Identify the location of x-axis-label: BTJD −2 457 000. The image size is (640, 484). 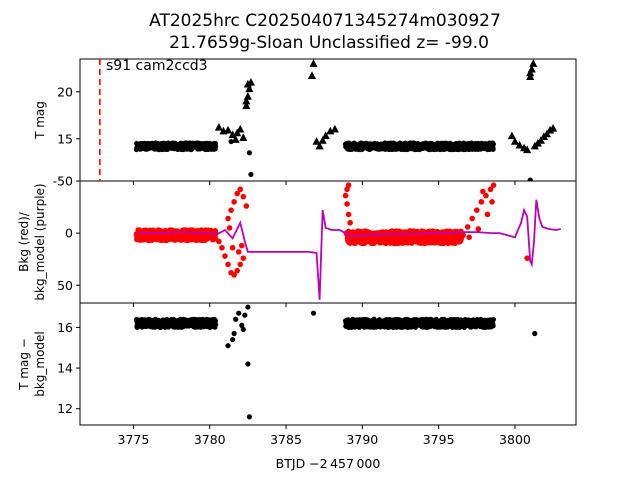
(328, 463).